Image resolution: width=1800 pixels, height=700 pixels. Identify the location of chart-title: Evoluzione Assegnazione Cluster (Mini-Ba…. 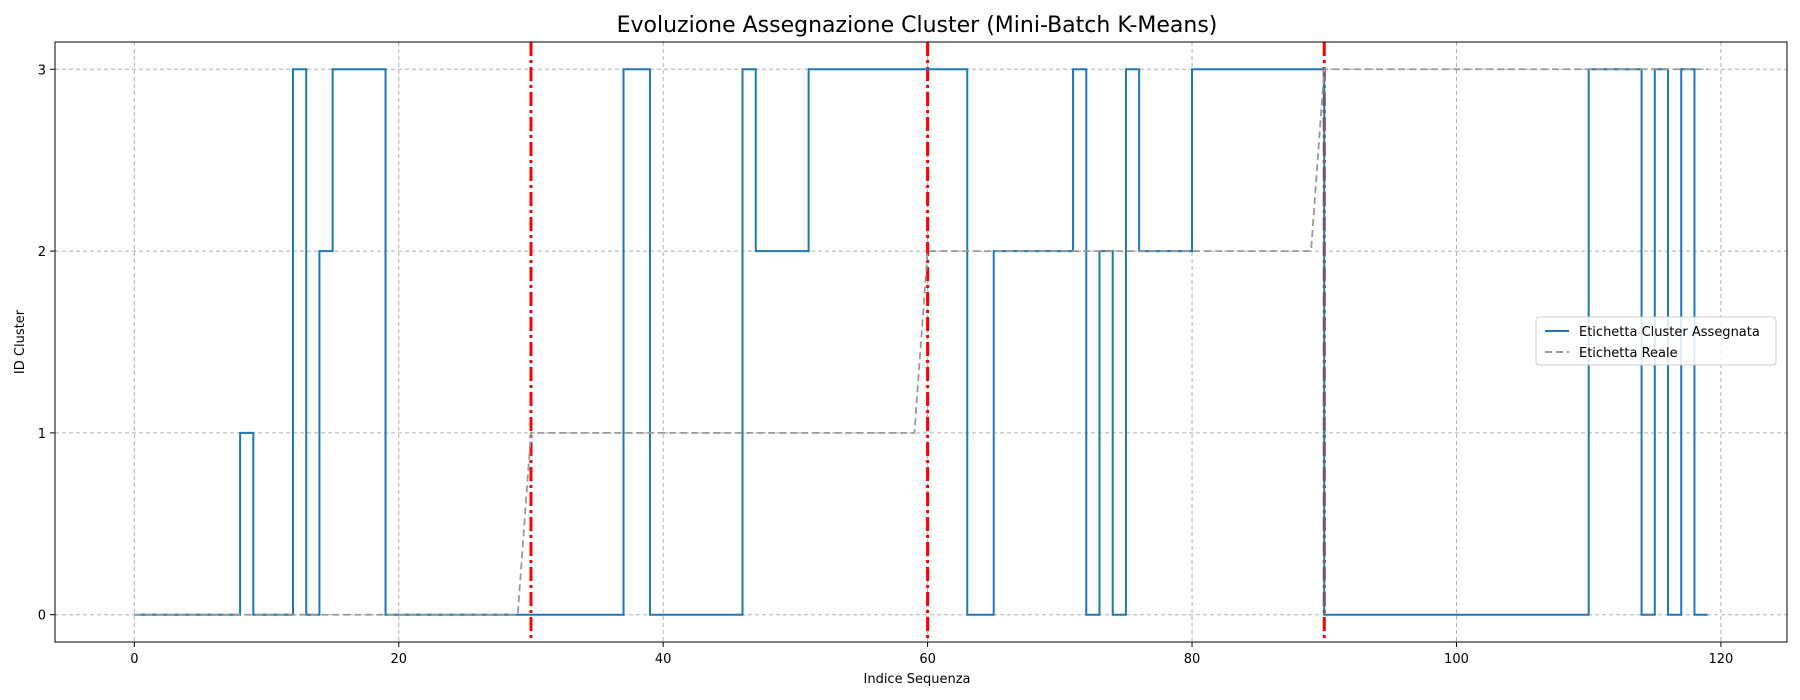
(917, 25).